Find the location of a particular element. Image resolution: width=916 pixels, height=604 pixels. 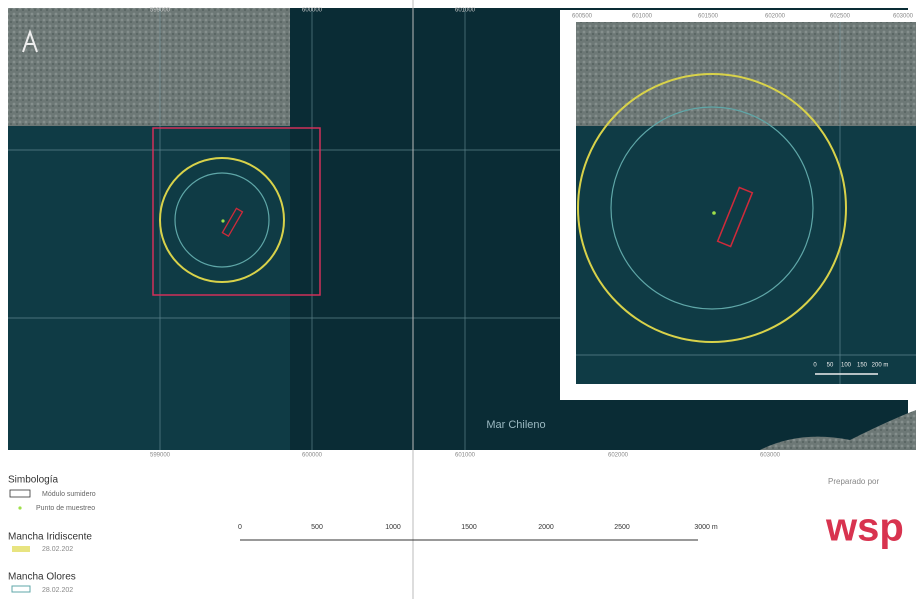

scale-bar: 0 500 1000 1500 2000 2500 3000 m is located at coordinates (478, 532).